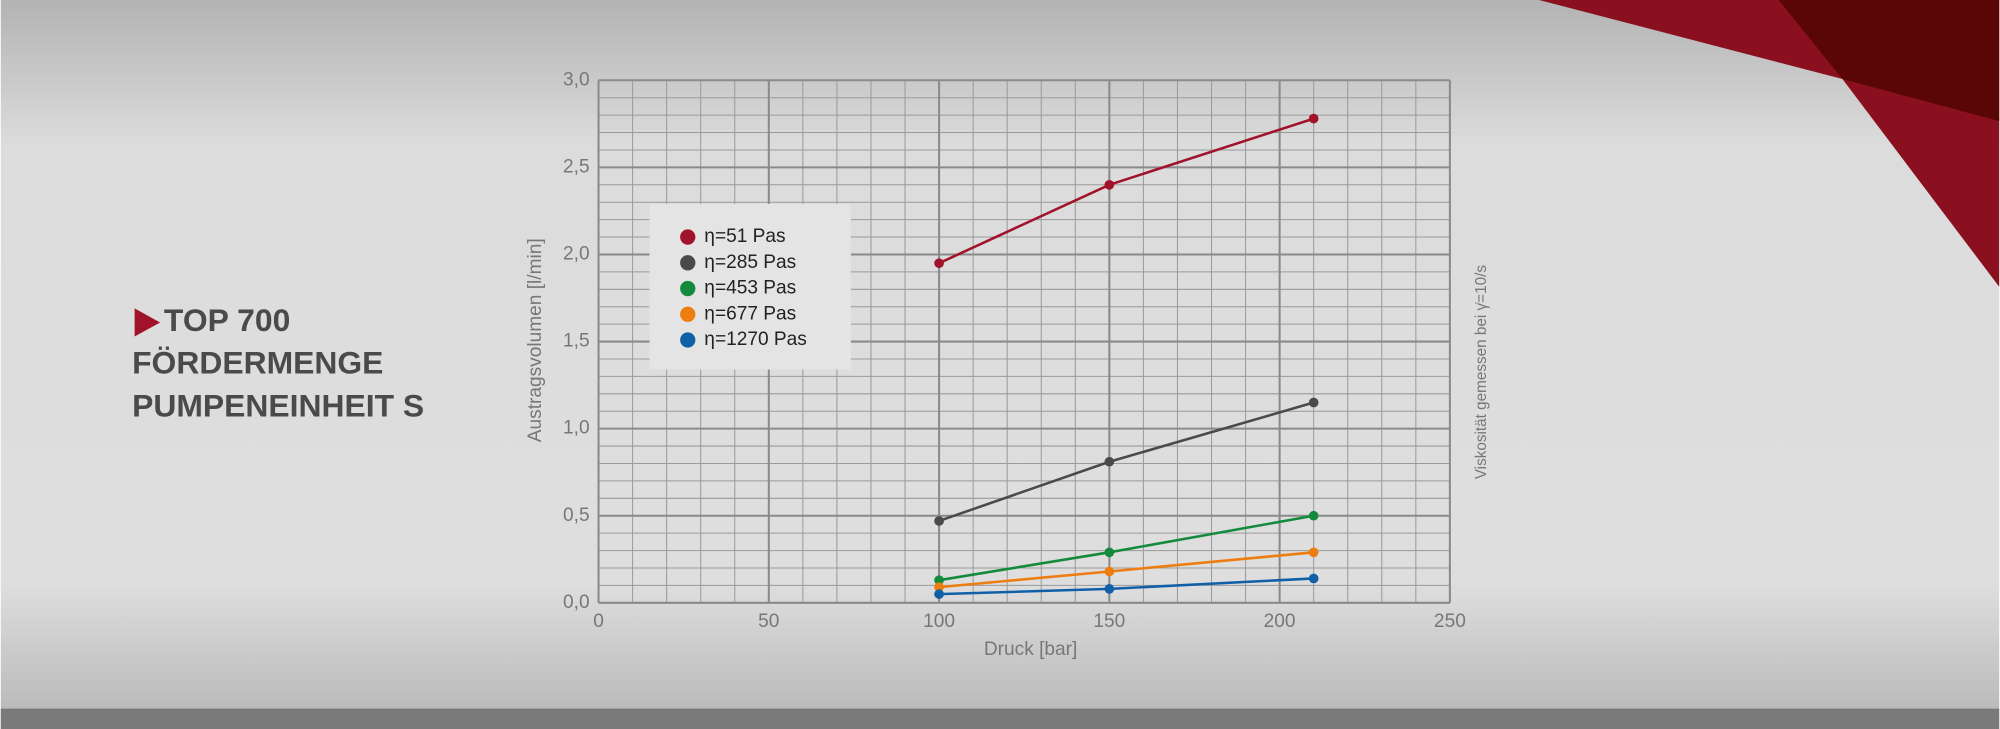  What do you see at coordinates (576, 254) in the screenshot?
I see `y-tick-label: 2,0` at bounding box center [576, 254].